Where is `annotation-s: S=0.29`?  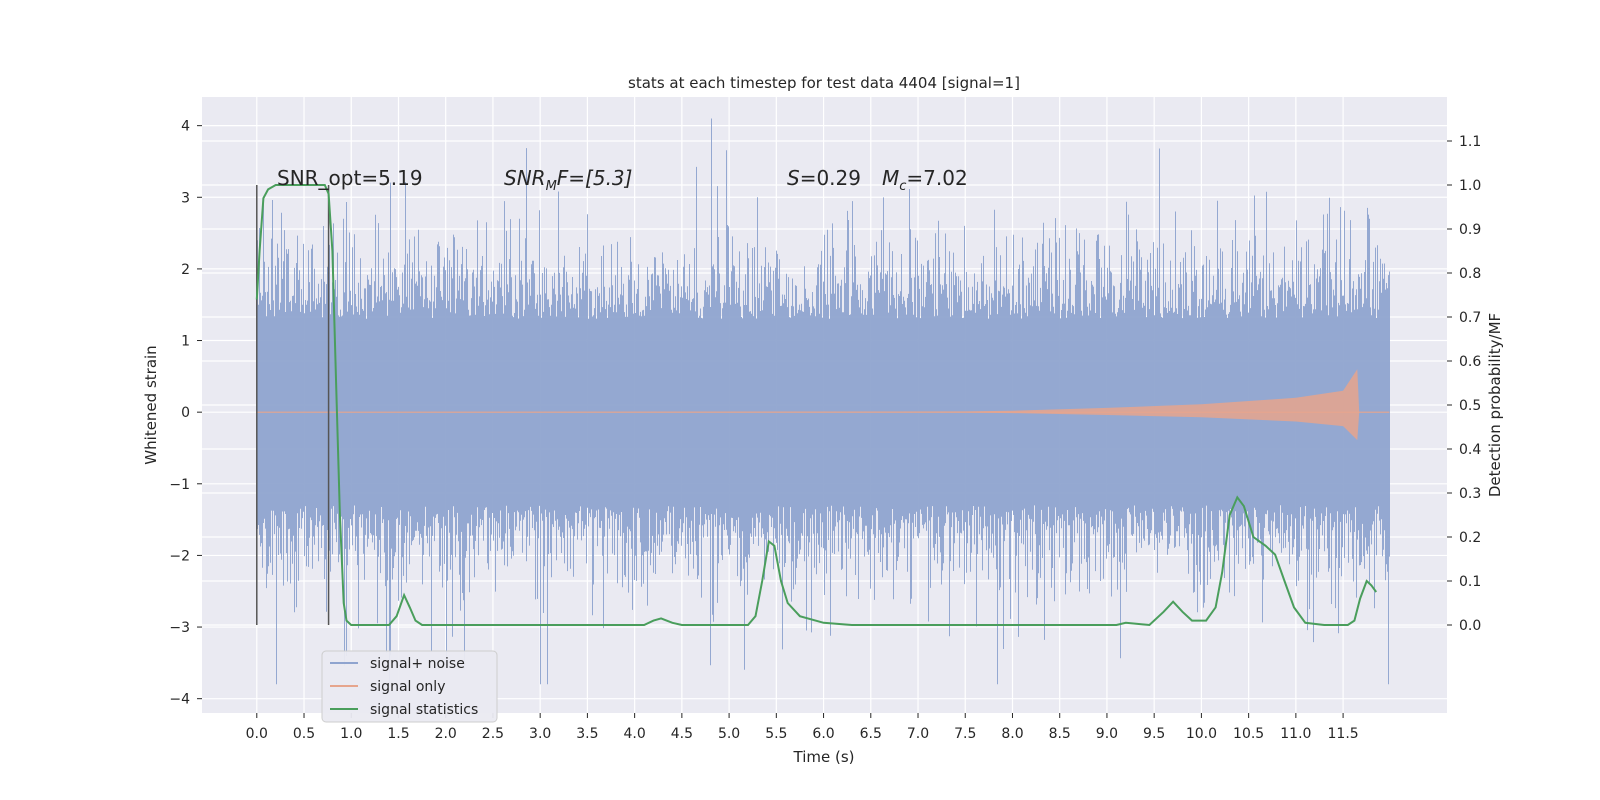
annotation-s: S=0.29 is located at coordinates (824, 178).